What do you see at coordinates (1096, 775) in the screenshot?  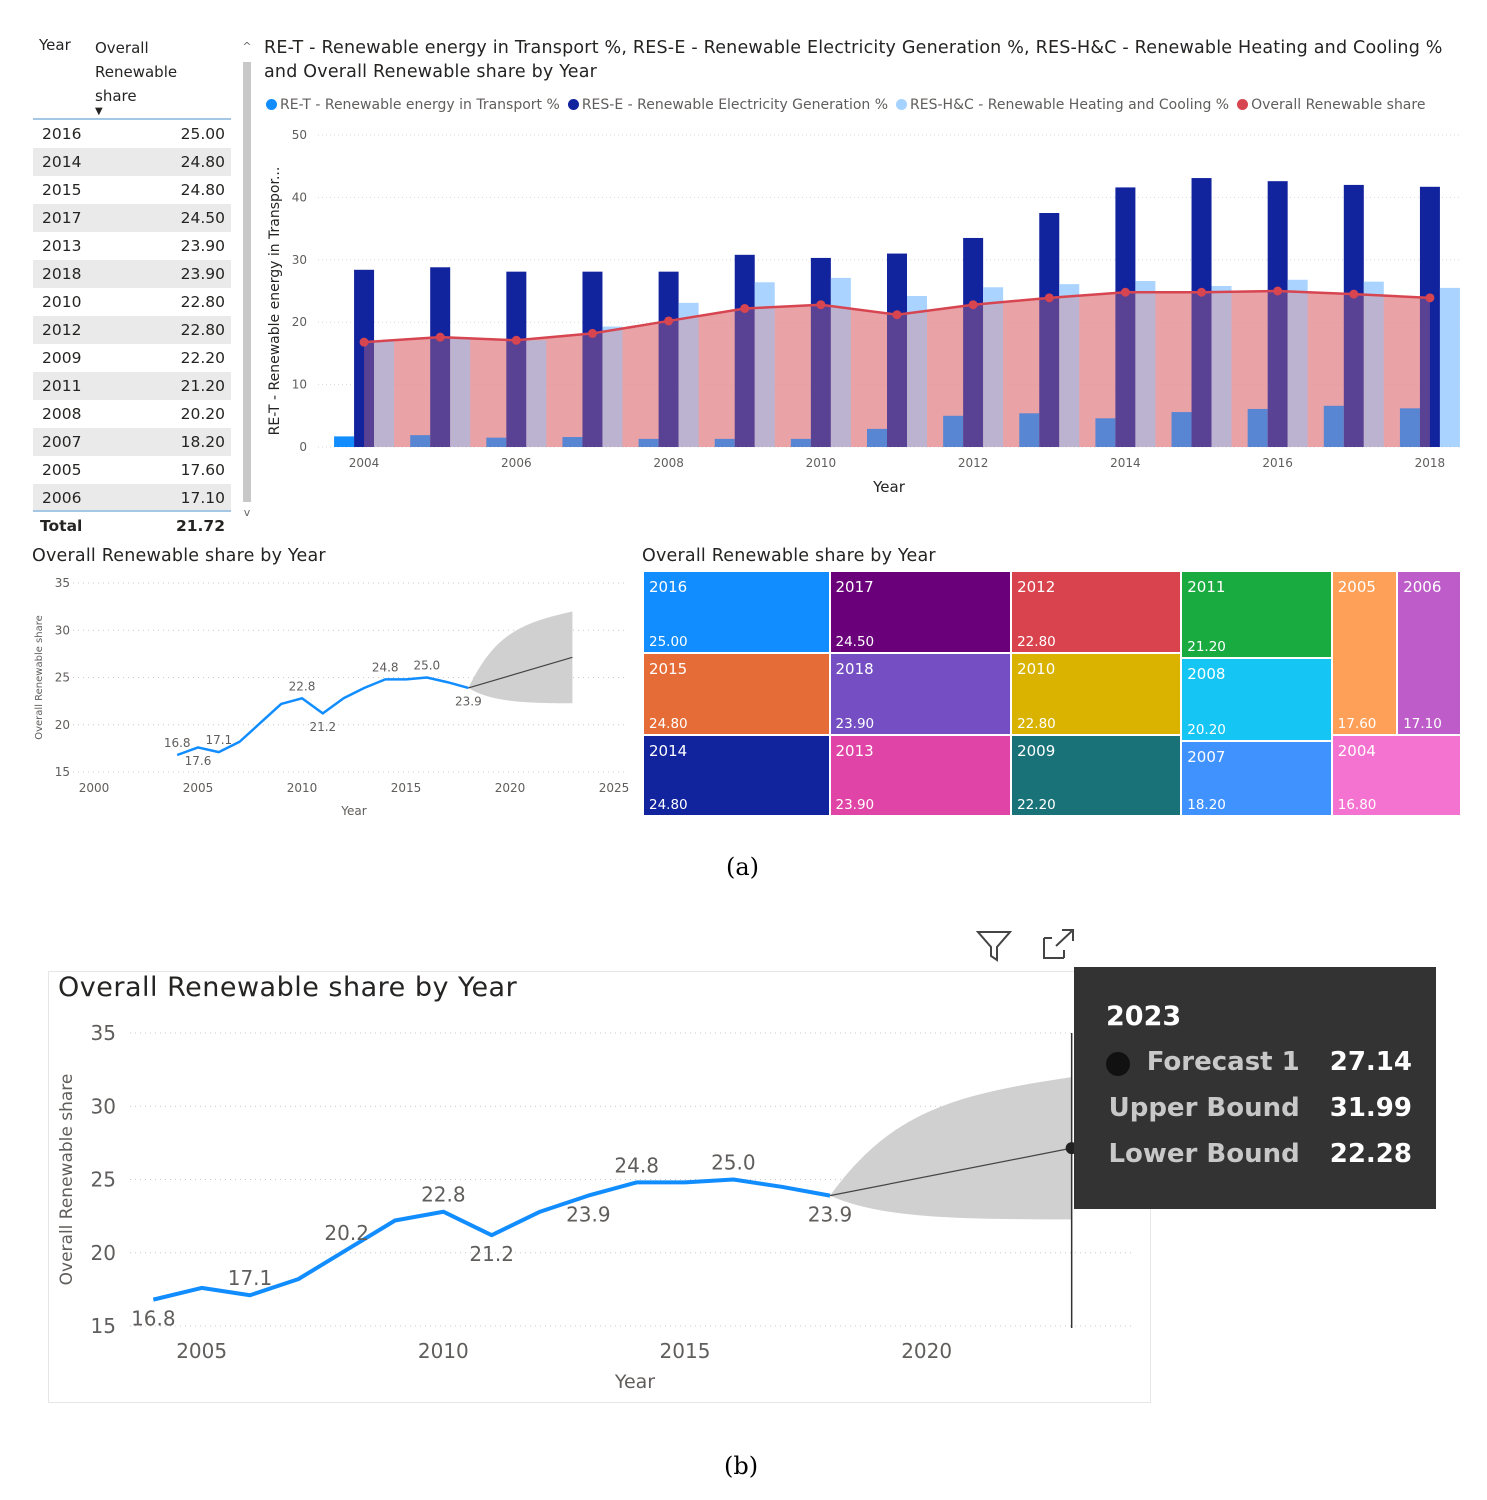 I see `treemap-tile: 2009 22.20` at bounding box center [1096, 775].